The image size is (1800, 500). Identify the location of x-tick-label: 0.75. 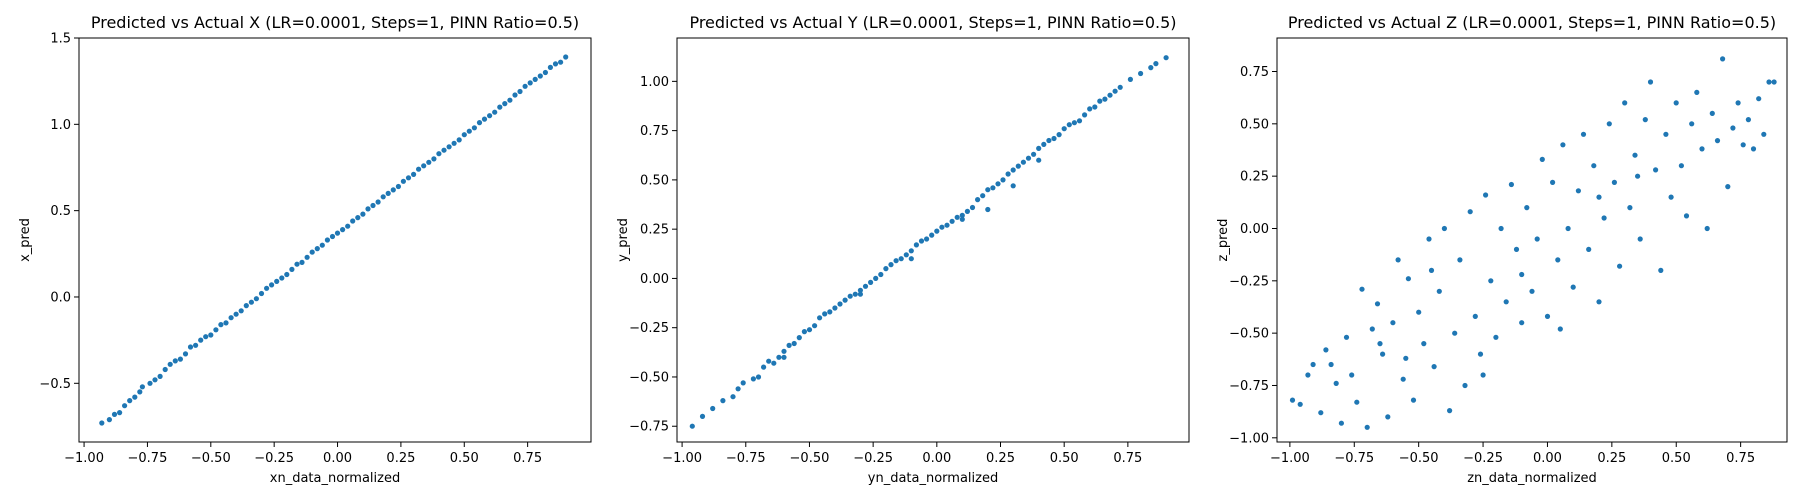
(1127, 458).